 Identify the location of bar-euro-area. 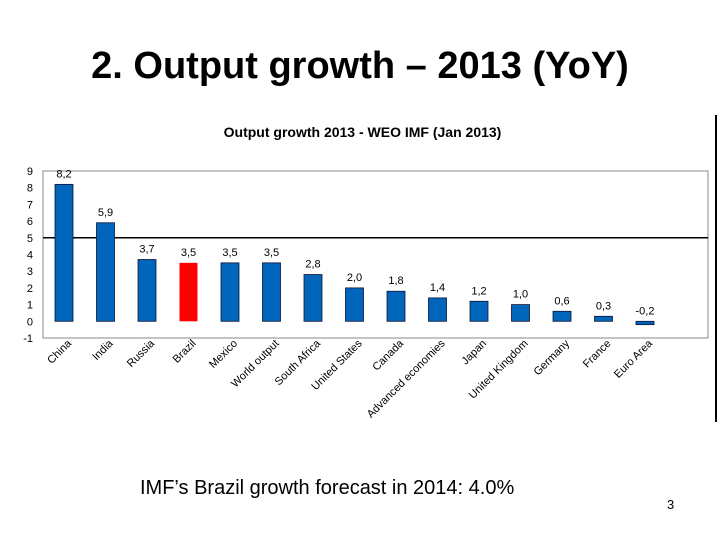
(645, 323).